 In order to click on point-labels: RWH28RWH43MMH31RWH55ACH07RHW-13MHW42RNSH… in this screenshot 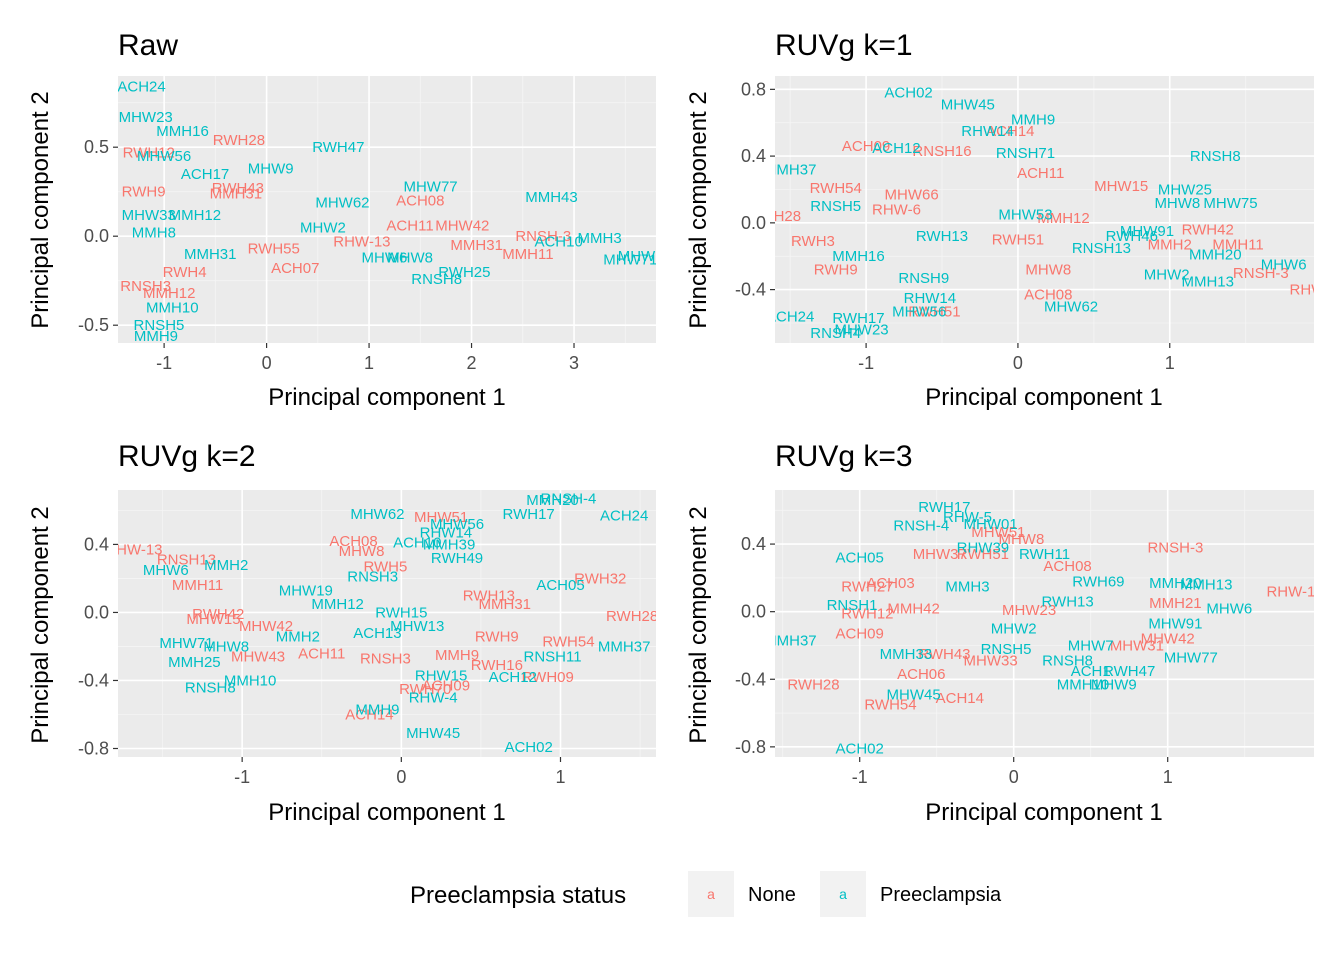, I will do `click(390, 211)`.